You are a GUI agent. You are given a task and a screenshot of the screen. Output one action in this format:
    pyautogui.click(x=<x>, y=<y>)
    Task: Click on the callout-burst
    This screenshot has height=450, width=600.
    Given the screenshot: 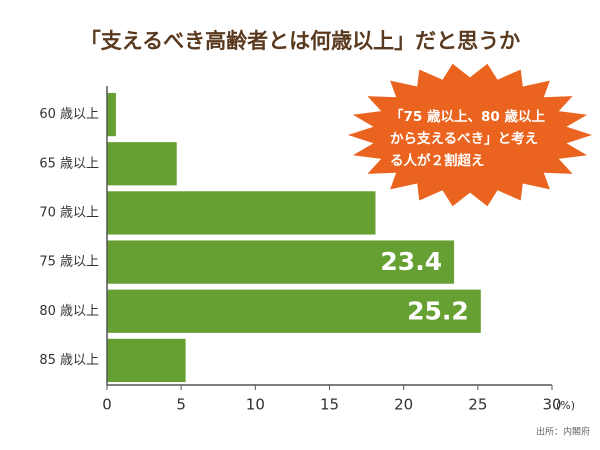 What is the action you would take?
    pyautogui.click(x=470, y=135)
    